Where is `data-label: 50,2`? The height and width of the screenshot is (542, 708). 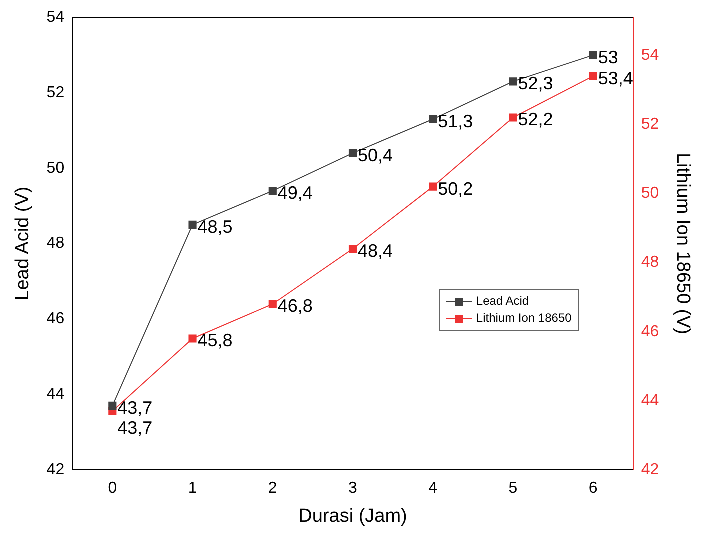
data-label: 50,2 is located at coordinates (456, 188).